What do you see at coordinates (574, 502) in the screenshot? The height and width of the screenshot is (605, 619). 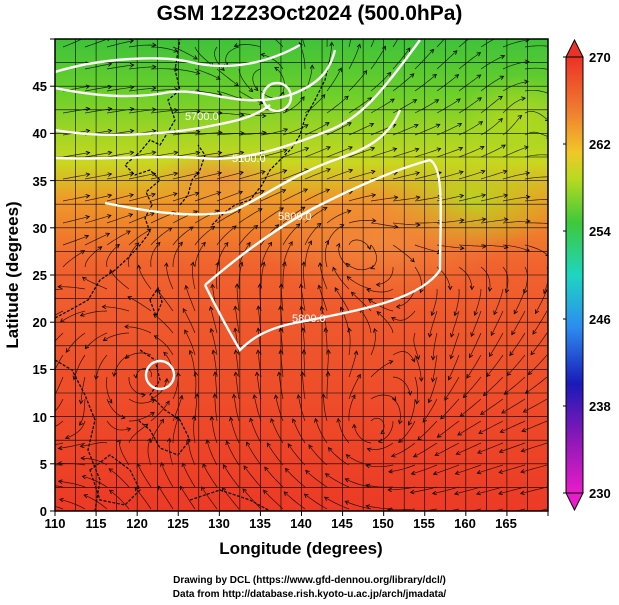 I see `colorbar-bottom-arrow` at bounding box center [574, 502].